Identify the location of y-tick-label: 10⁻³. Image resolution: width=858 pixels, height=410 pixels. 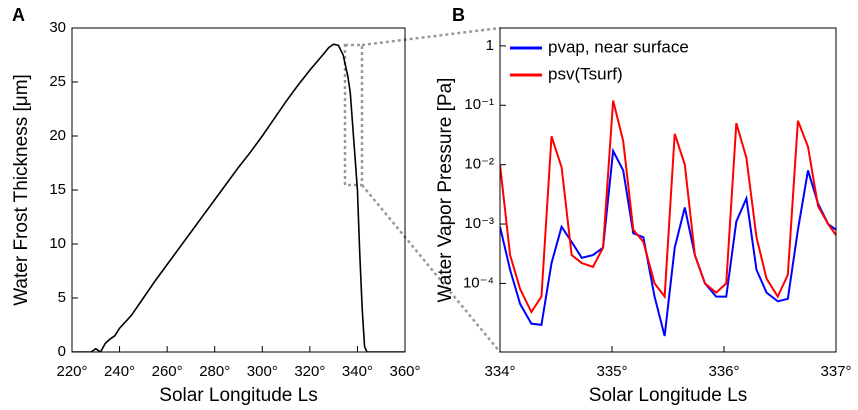
(479, 223).